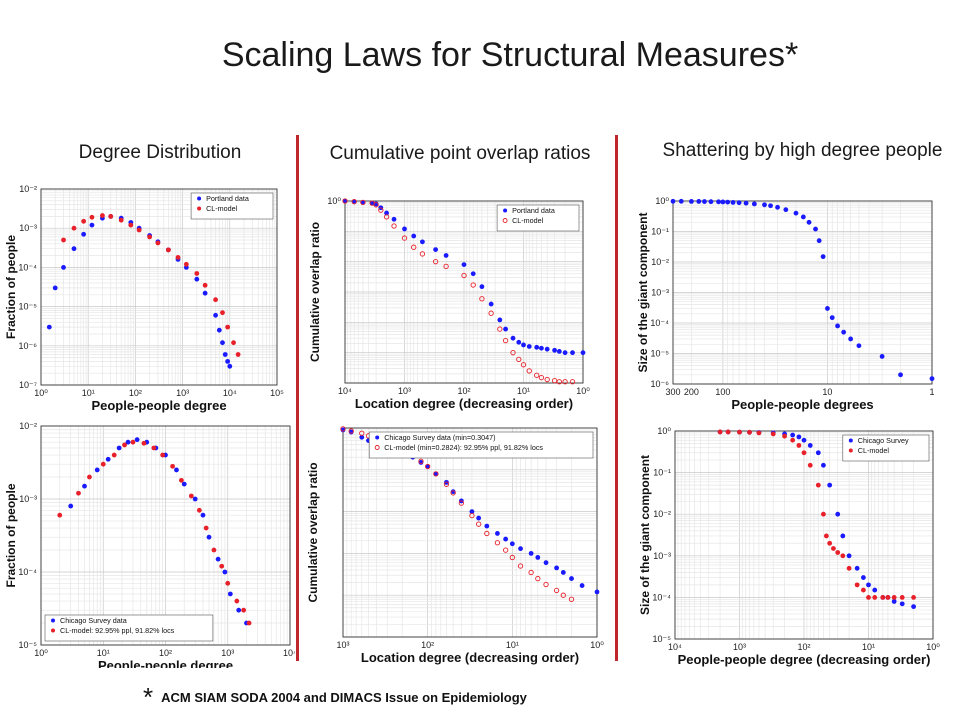 This screenshot has height=720, width=960. What do you see at coordinates (277, 393) in the screenshot?
I see `x-tick-label: 10⁵` at bounding box center [277, 393].